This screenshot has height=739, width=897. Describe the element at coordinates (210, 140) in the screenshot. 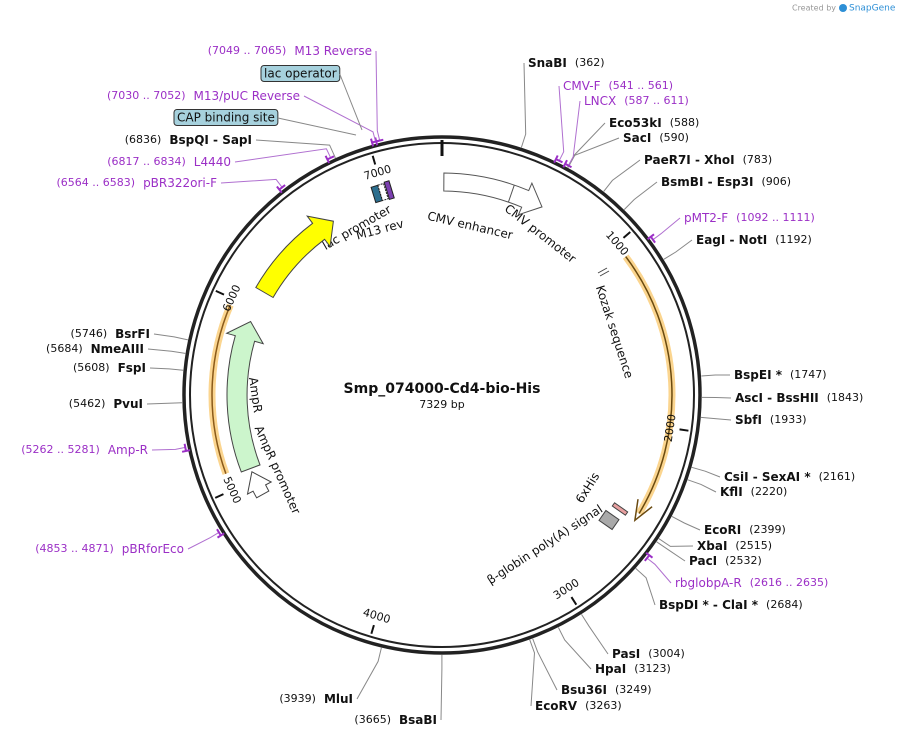

I see `enzyme-name: BspQI - SapI` at that location.